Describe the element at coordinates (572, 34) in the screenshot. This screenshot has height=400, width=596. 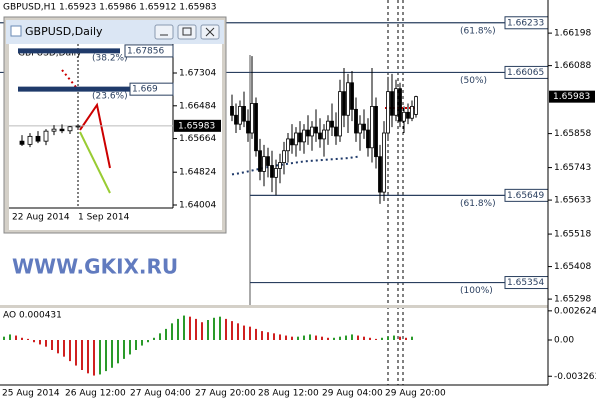
I see `y-tick-label: 1.66198` at that location.